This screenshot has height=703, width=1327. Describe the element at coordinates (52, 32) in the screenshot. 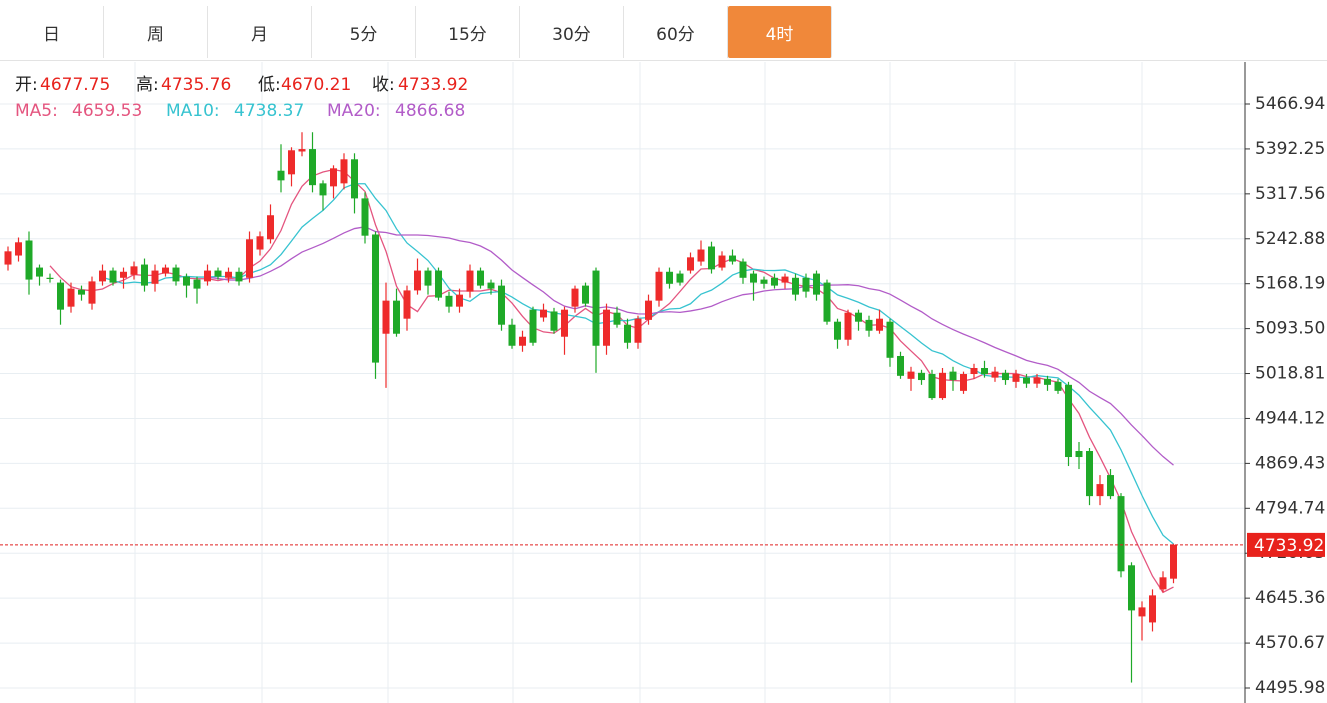

I see `period-tab: 日` at that location.